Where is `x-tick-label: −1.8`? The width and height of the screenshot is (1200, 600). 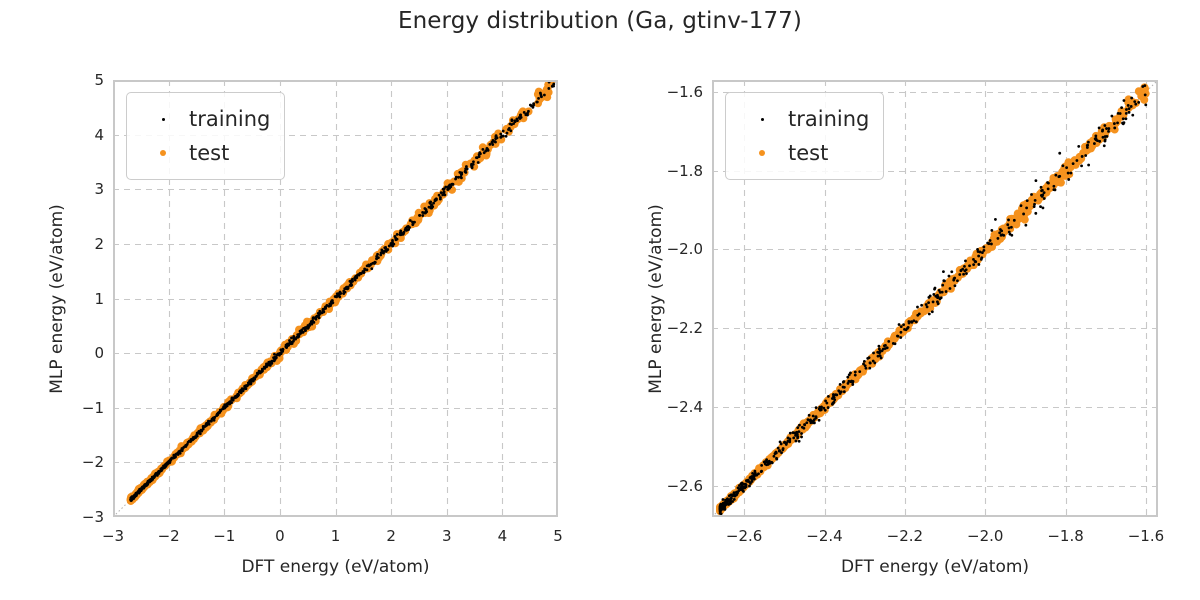 x-tick-label: −1.8 is located at coordinates (1065, 536).